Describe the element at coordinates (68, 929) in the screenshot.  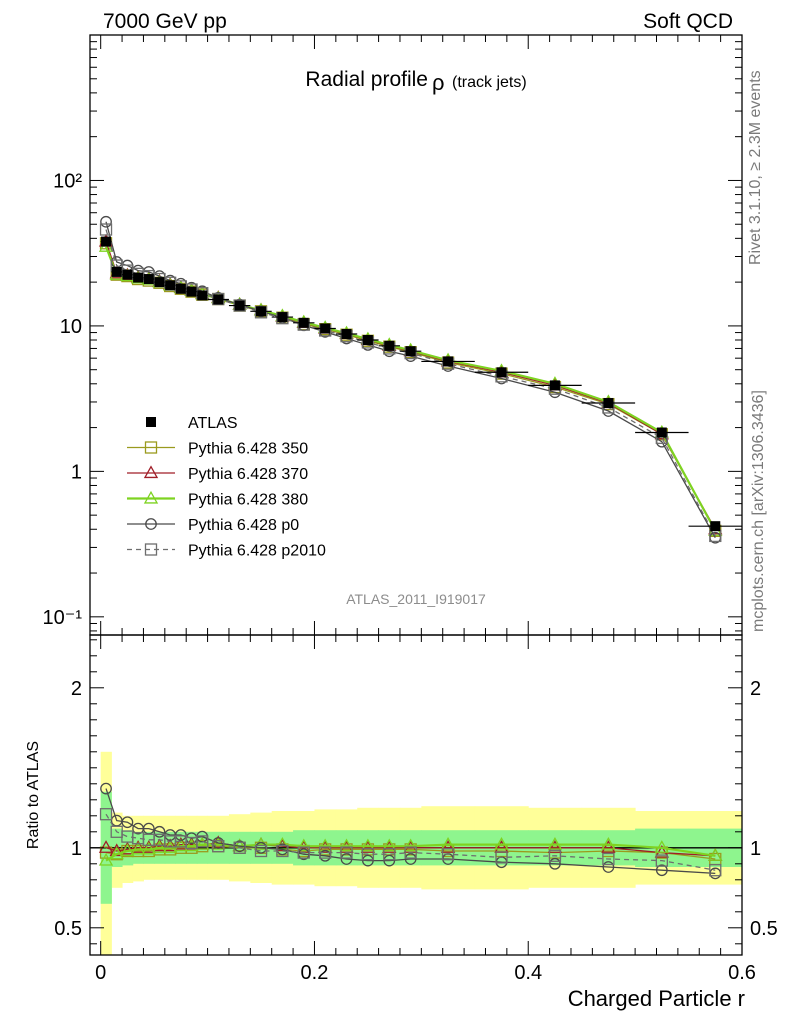
I see `ratio-tick-label: 0.5` at that location.